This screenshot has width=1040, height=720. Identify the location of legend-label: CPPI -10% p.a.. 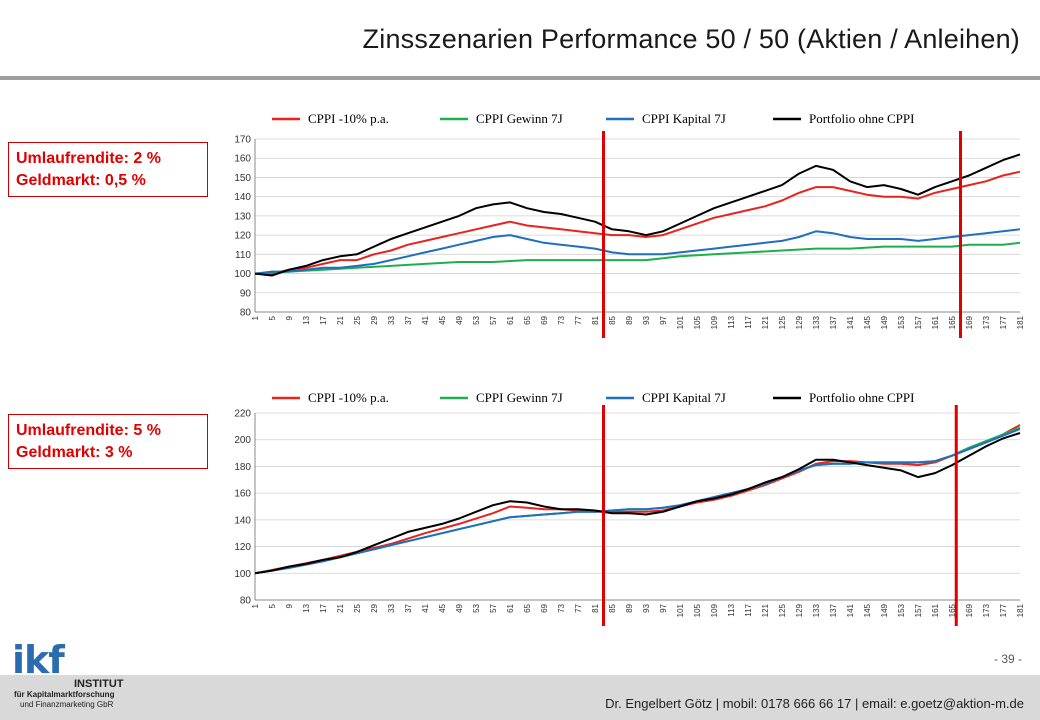
(348, 118).